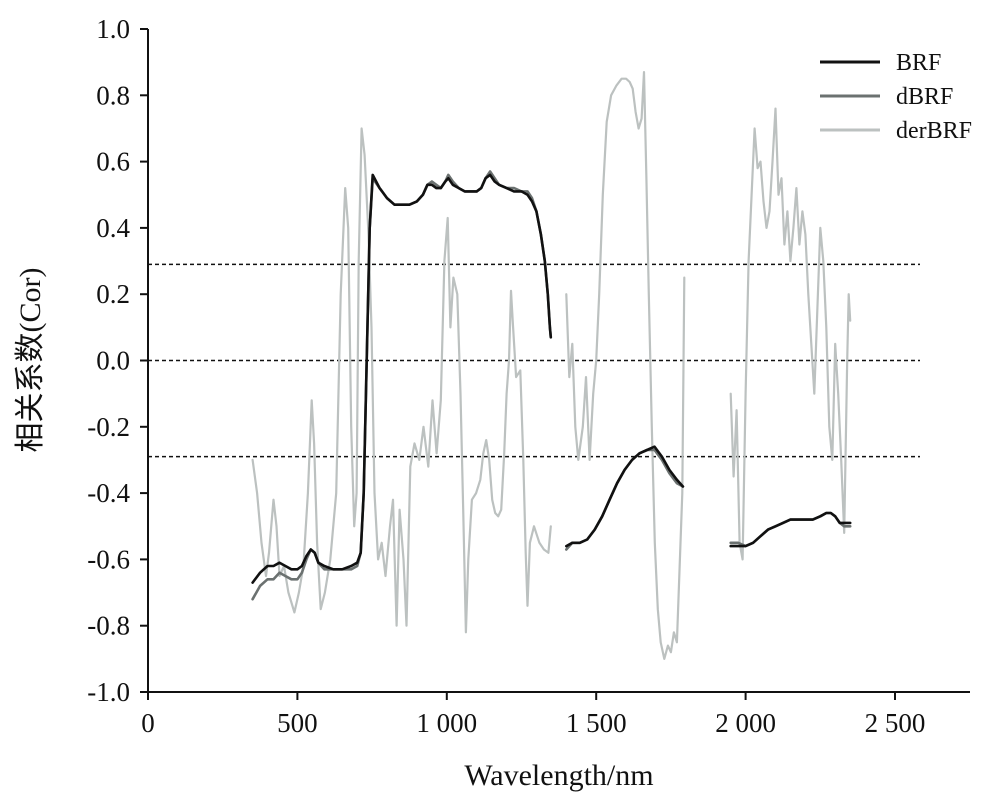 The height and width of the screenshot is (799, 1000). Describe the element at coordinates (148, 723) in the screenshot. I see `x-tick-label: 0` at that location.